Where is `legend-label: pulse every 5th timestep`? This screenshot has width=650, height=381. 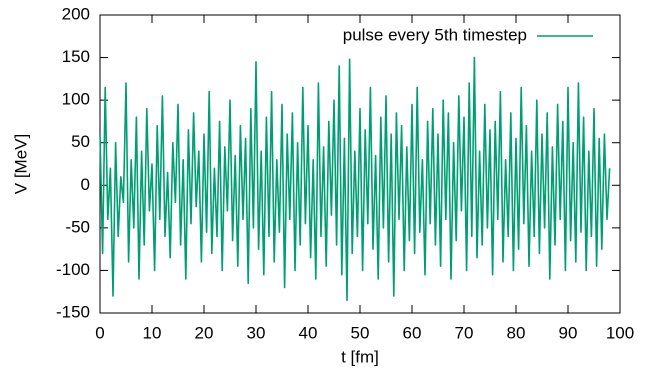 legend-label: pulse every 5th timestep is located at coordinates (435, 34).